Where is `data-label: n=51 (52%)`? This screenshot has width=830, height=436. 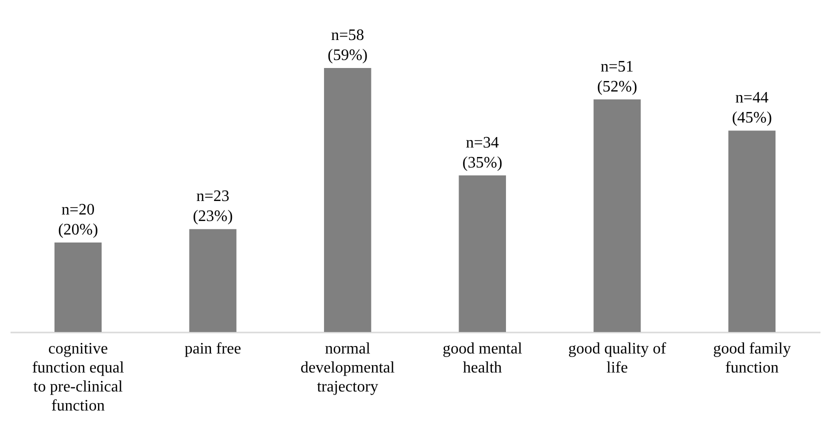
data-label: n=51 (52%) is located at coordinates (617, 77).